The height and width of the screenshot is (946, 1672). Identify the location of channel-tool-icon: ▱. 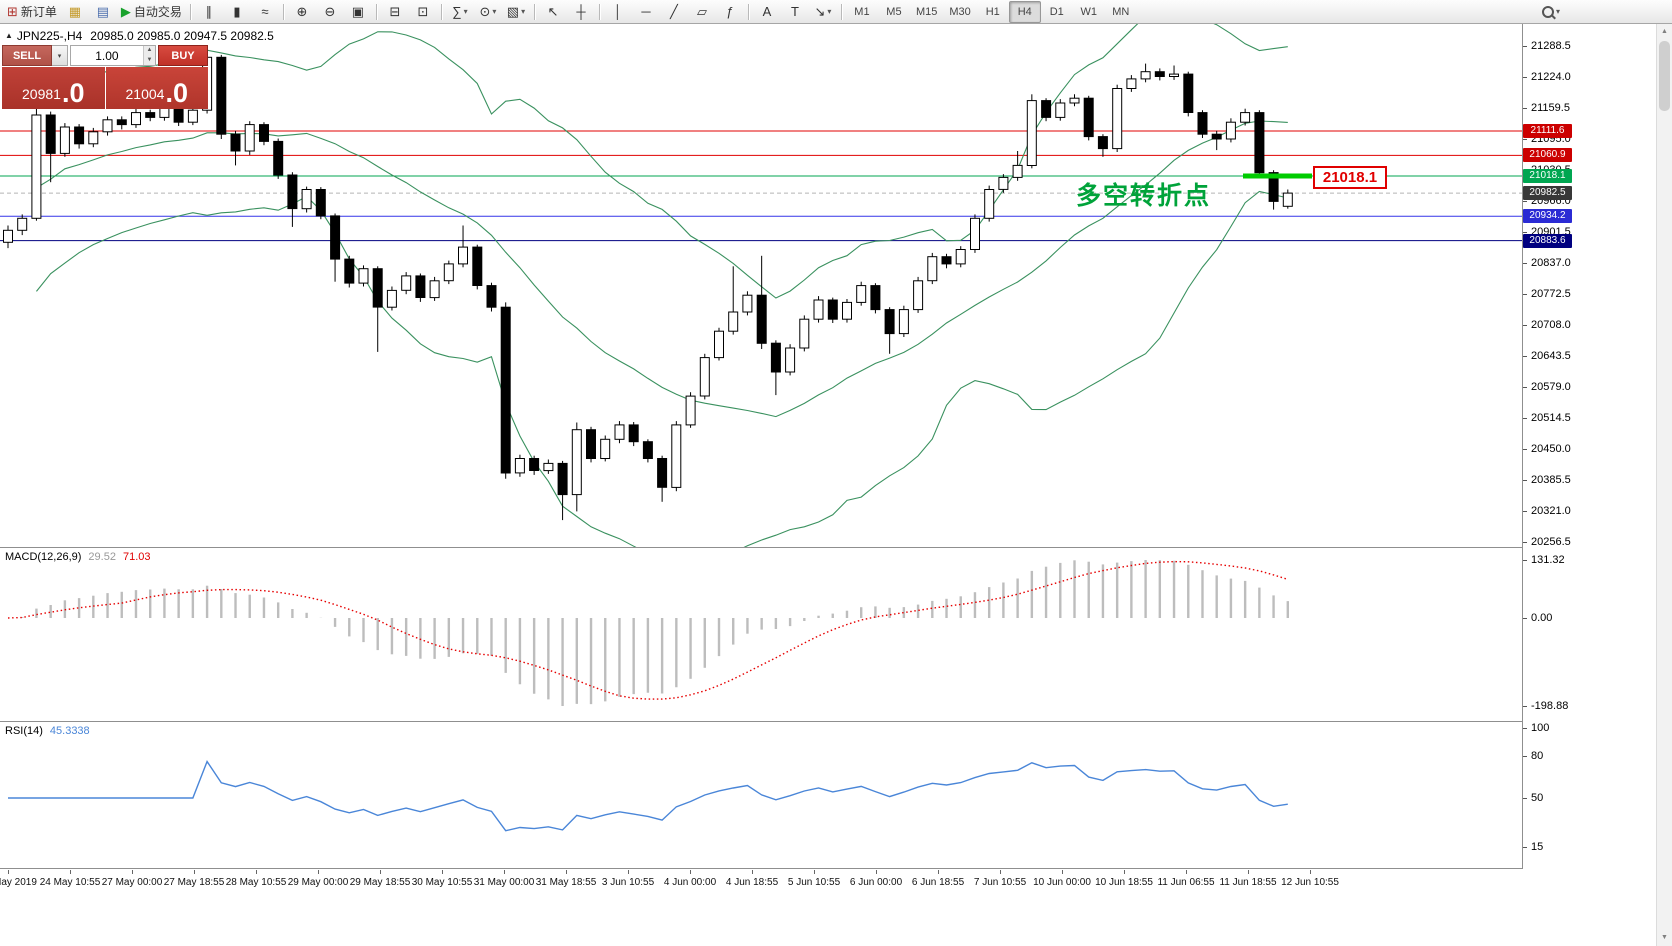
(701, 11).